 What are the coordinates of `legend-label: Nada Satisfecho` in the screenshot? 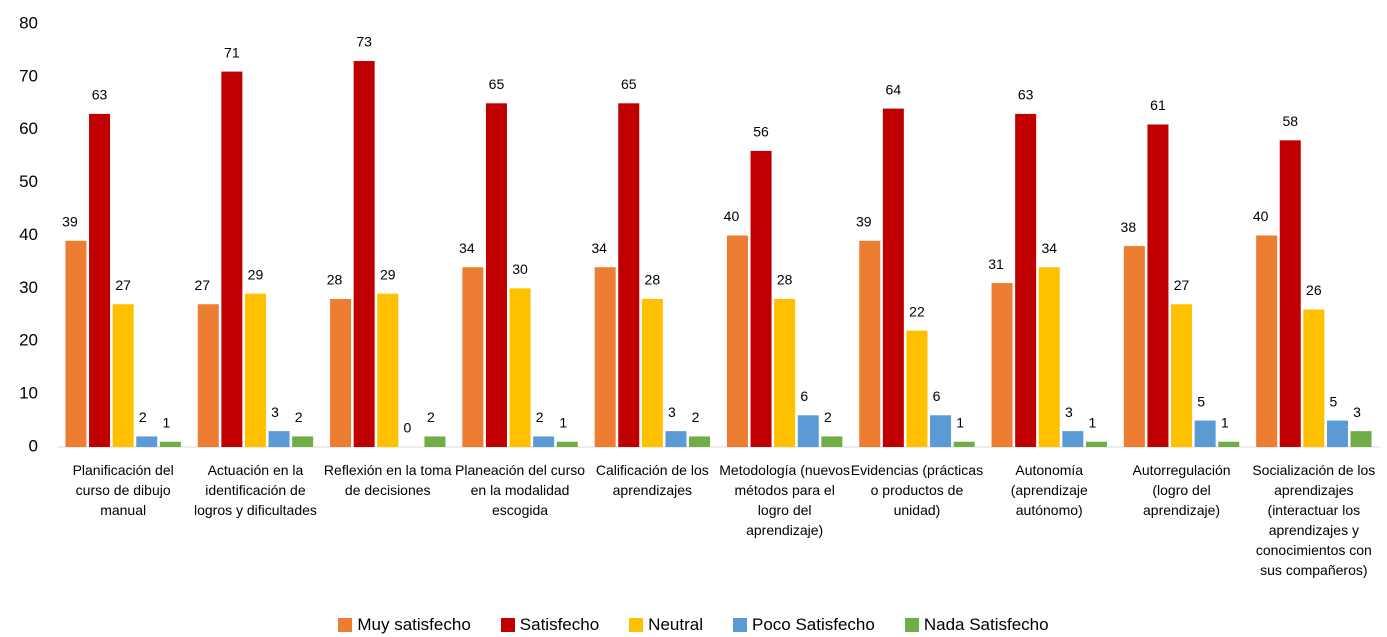 It's located at (986, 624).